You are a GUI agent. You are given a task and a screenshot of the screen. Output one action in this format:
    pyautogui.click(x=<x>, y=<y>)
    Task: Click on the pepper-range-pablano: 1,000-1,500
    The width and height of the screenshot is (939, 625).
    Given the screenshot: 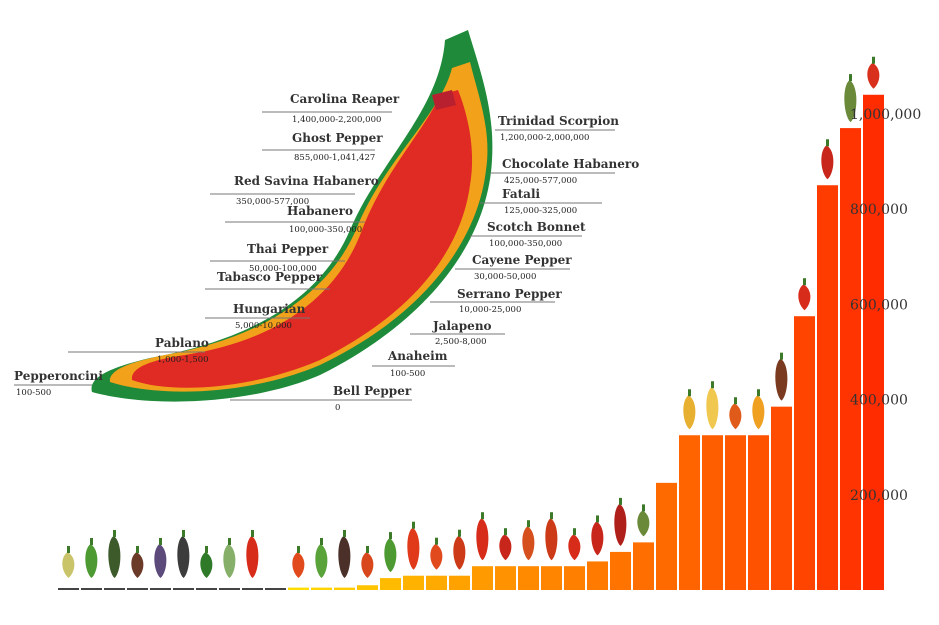 What is the action you would take?
    pyautogui.click(x=183, y=360)
    